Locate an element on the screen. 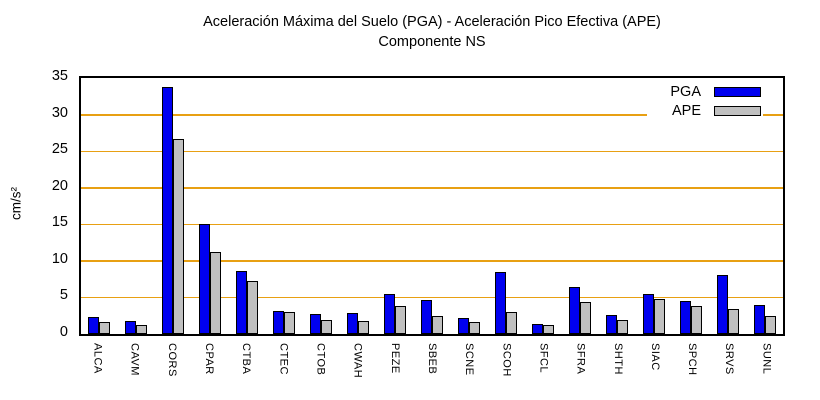 Image resolution: width=820 pixels, height=400 pixels. bar-ape-scoh is located at coordinates (511, 323).